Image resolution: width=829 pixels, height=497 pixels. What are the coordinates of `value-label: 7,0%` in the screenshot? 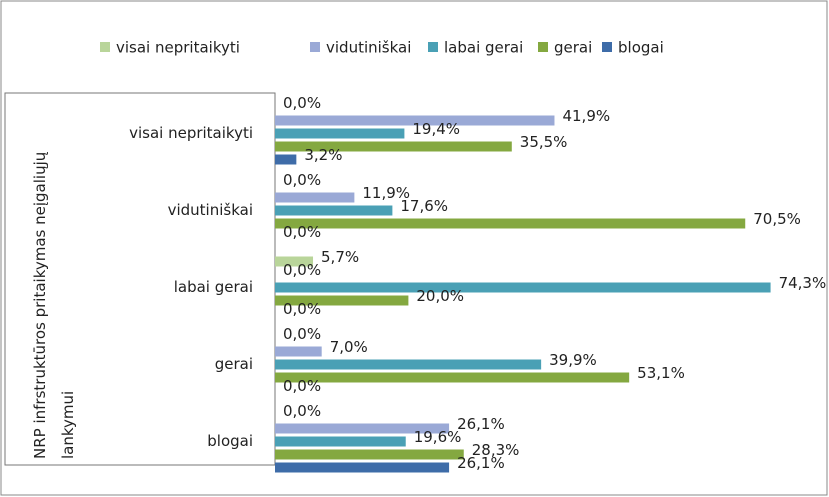 It's located at (349, 347).